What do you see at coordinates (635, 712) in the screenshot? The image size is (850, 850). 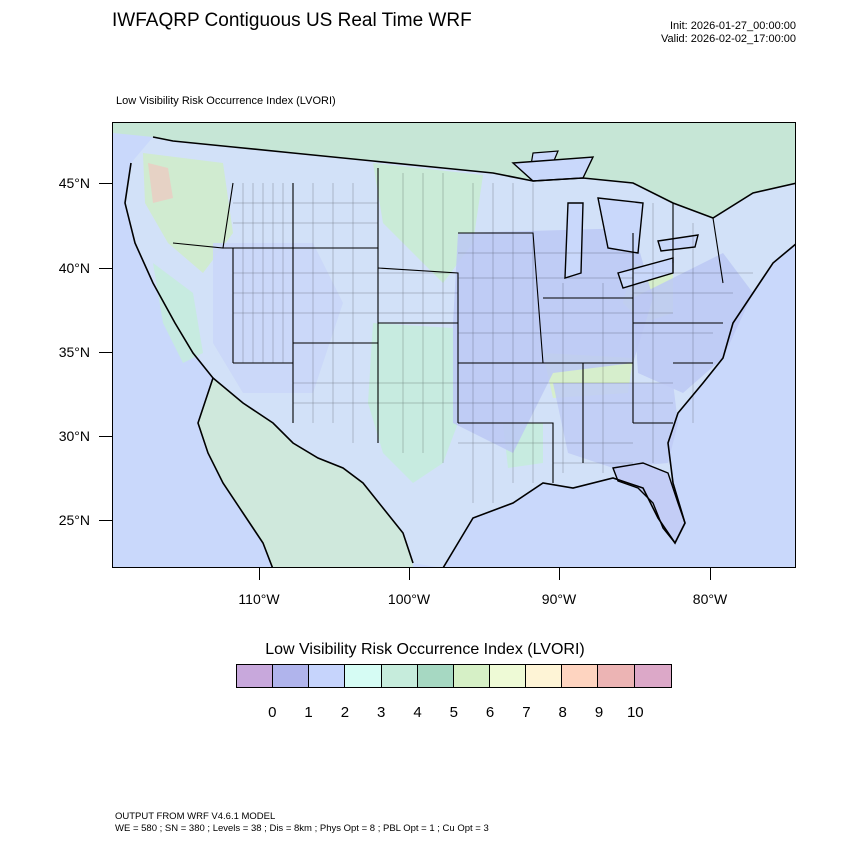 I see `colorbar-tick-label: 10` at bounding box center [635, 712].